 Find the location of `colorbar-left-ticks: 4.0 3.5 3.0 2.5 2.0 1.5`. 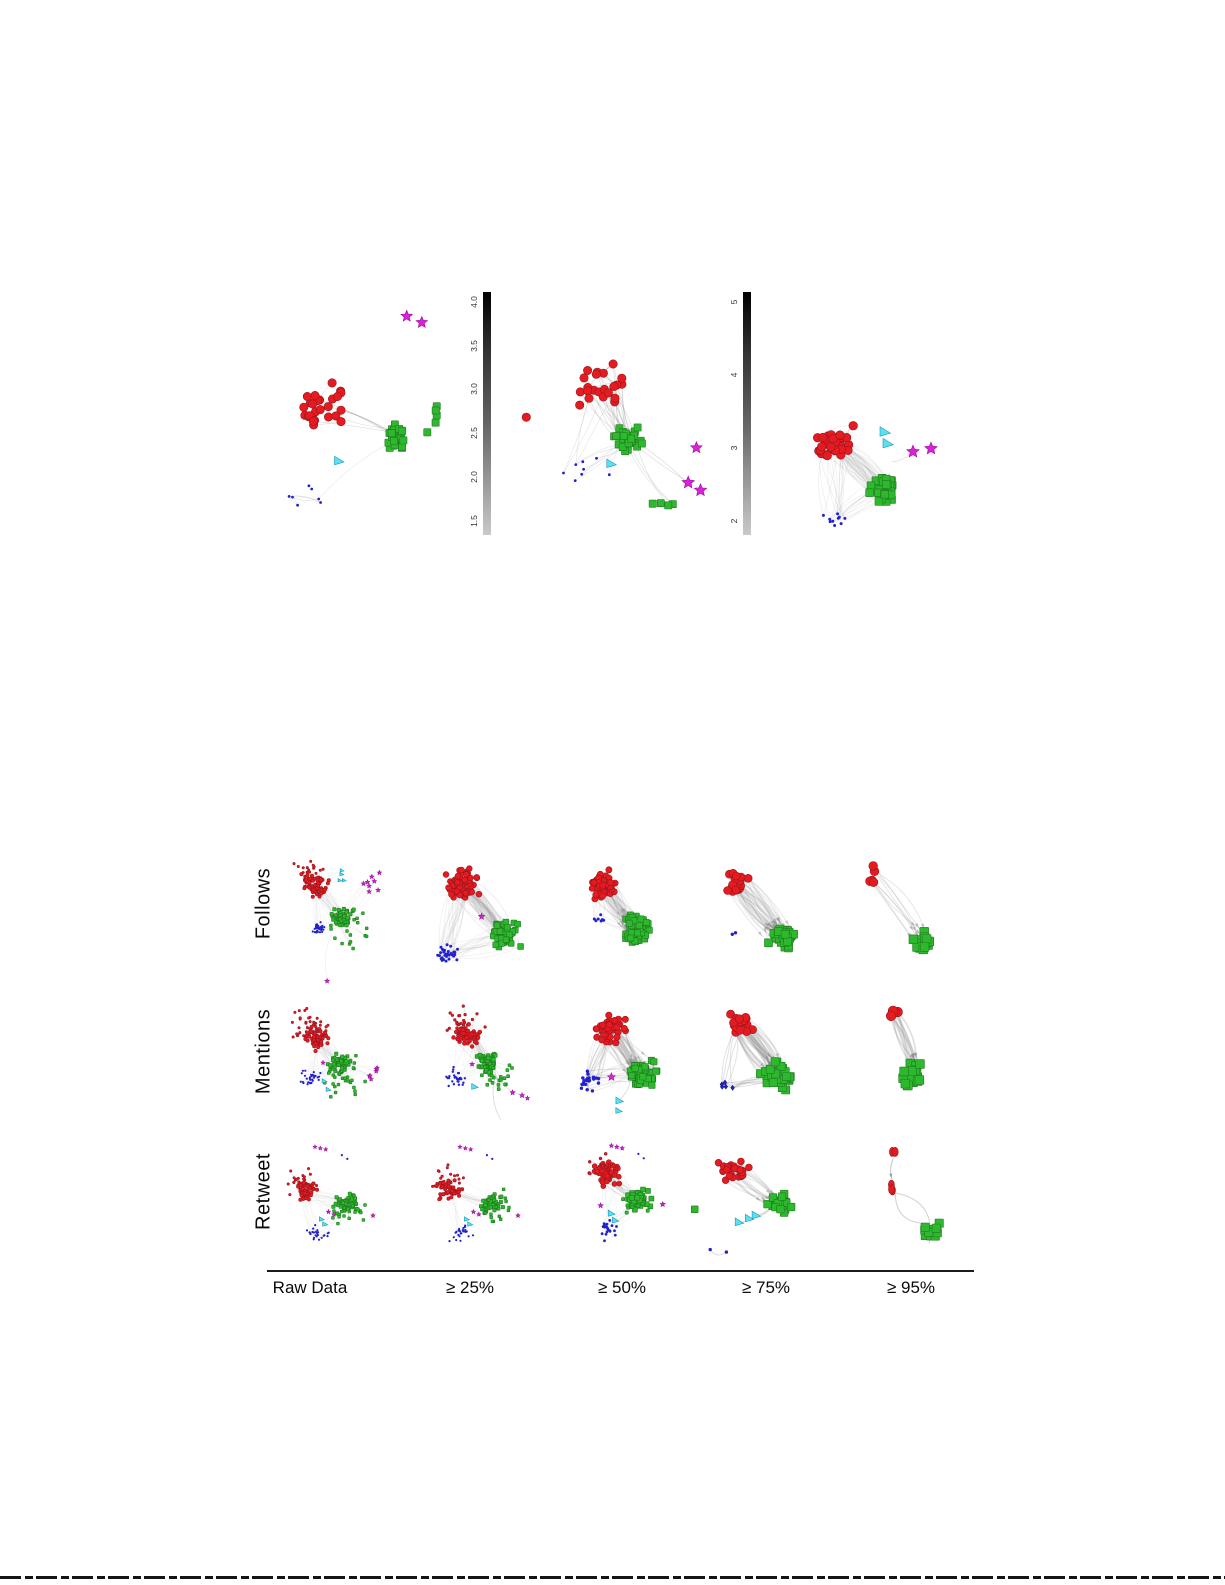

colorbar-left-ticks: 4.0 3.5 3.0 2.5 2.0 1.5 is located at coordinates (473, 413).